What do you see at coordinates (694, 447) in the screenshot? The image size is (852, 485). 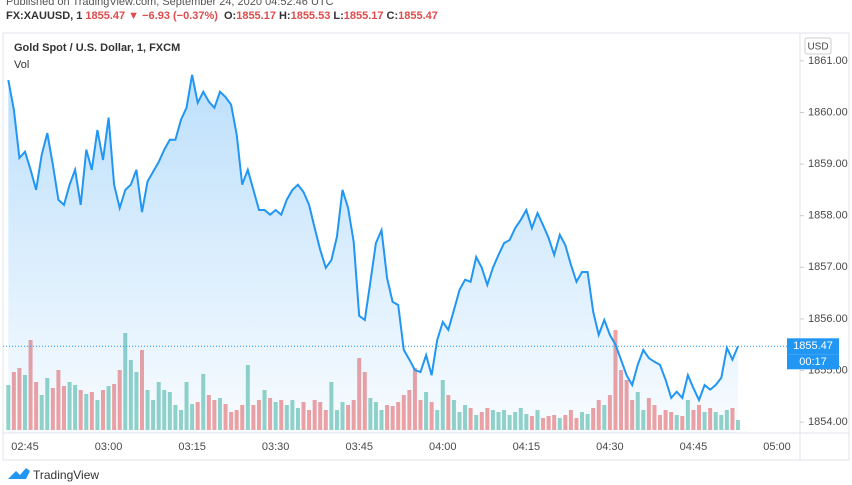 I see `x-tick-label: 04:45` at bounding box center [694, 447].